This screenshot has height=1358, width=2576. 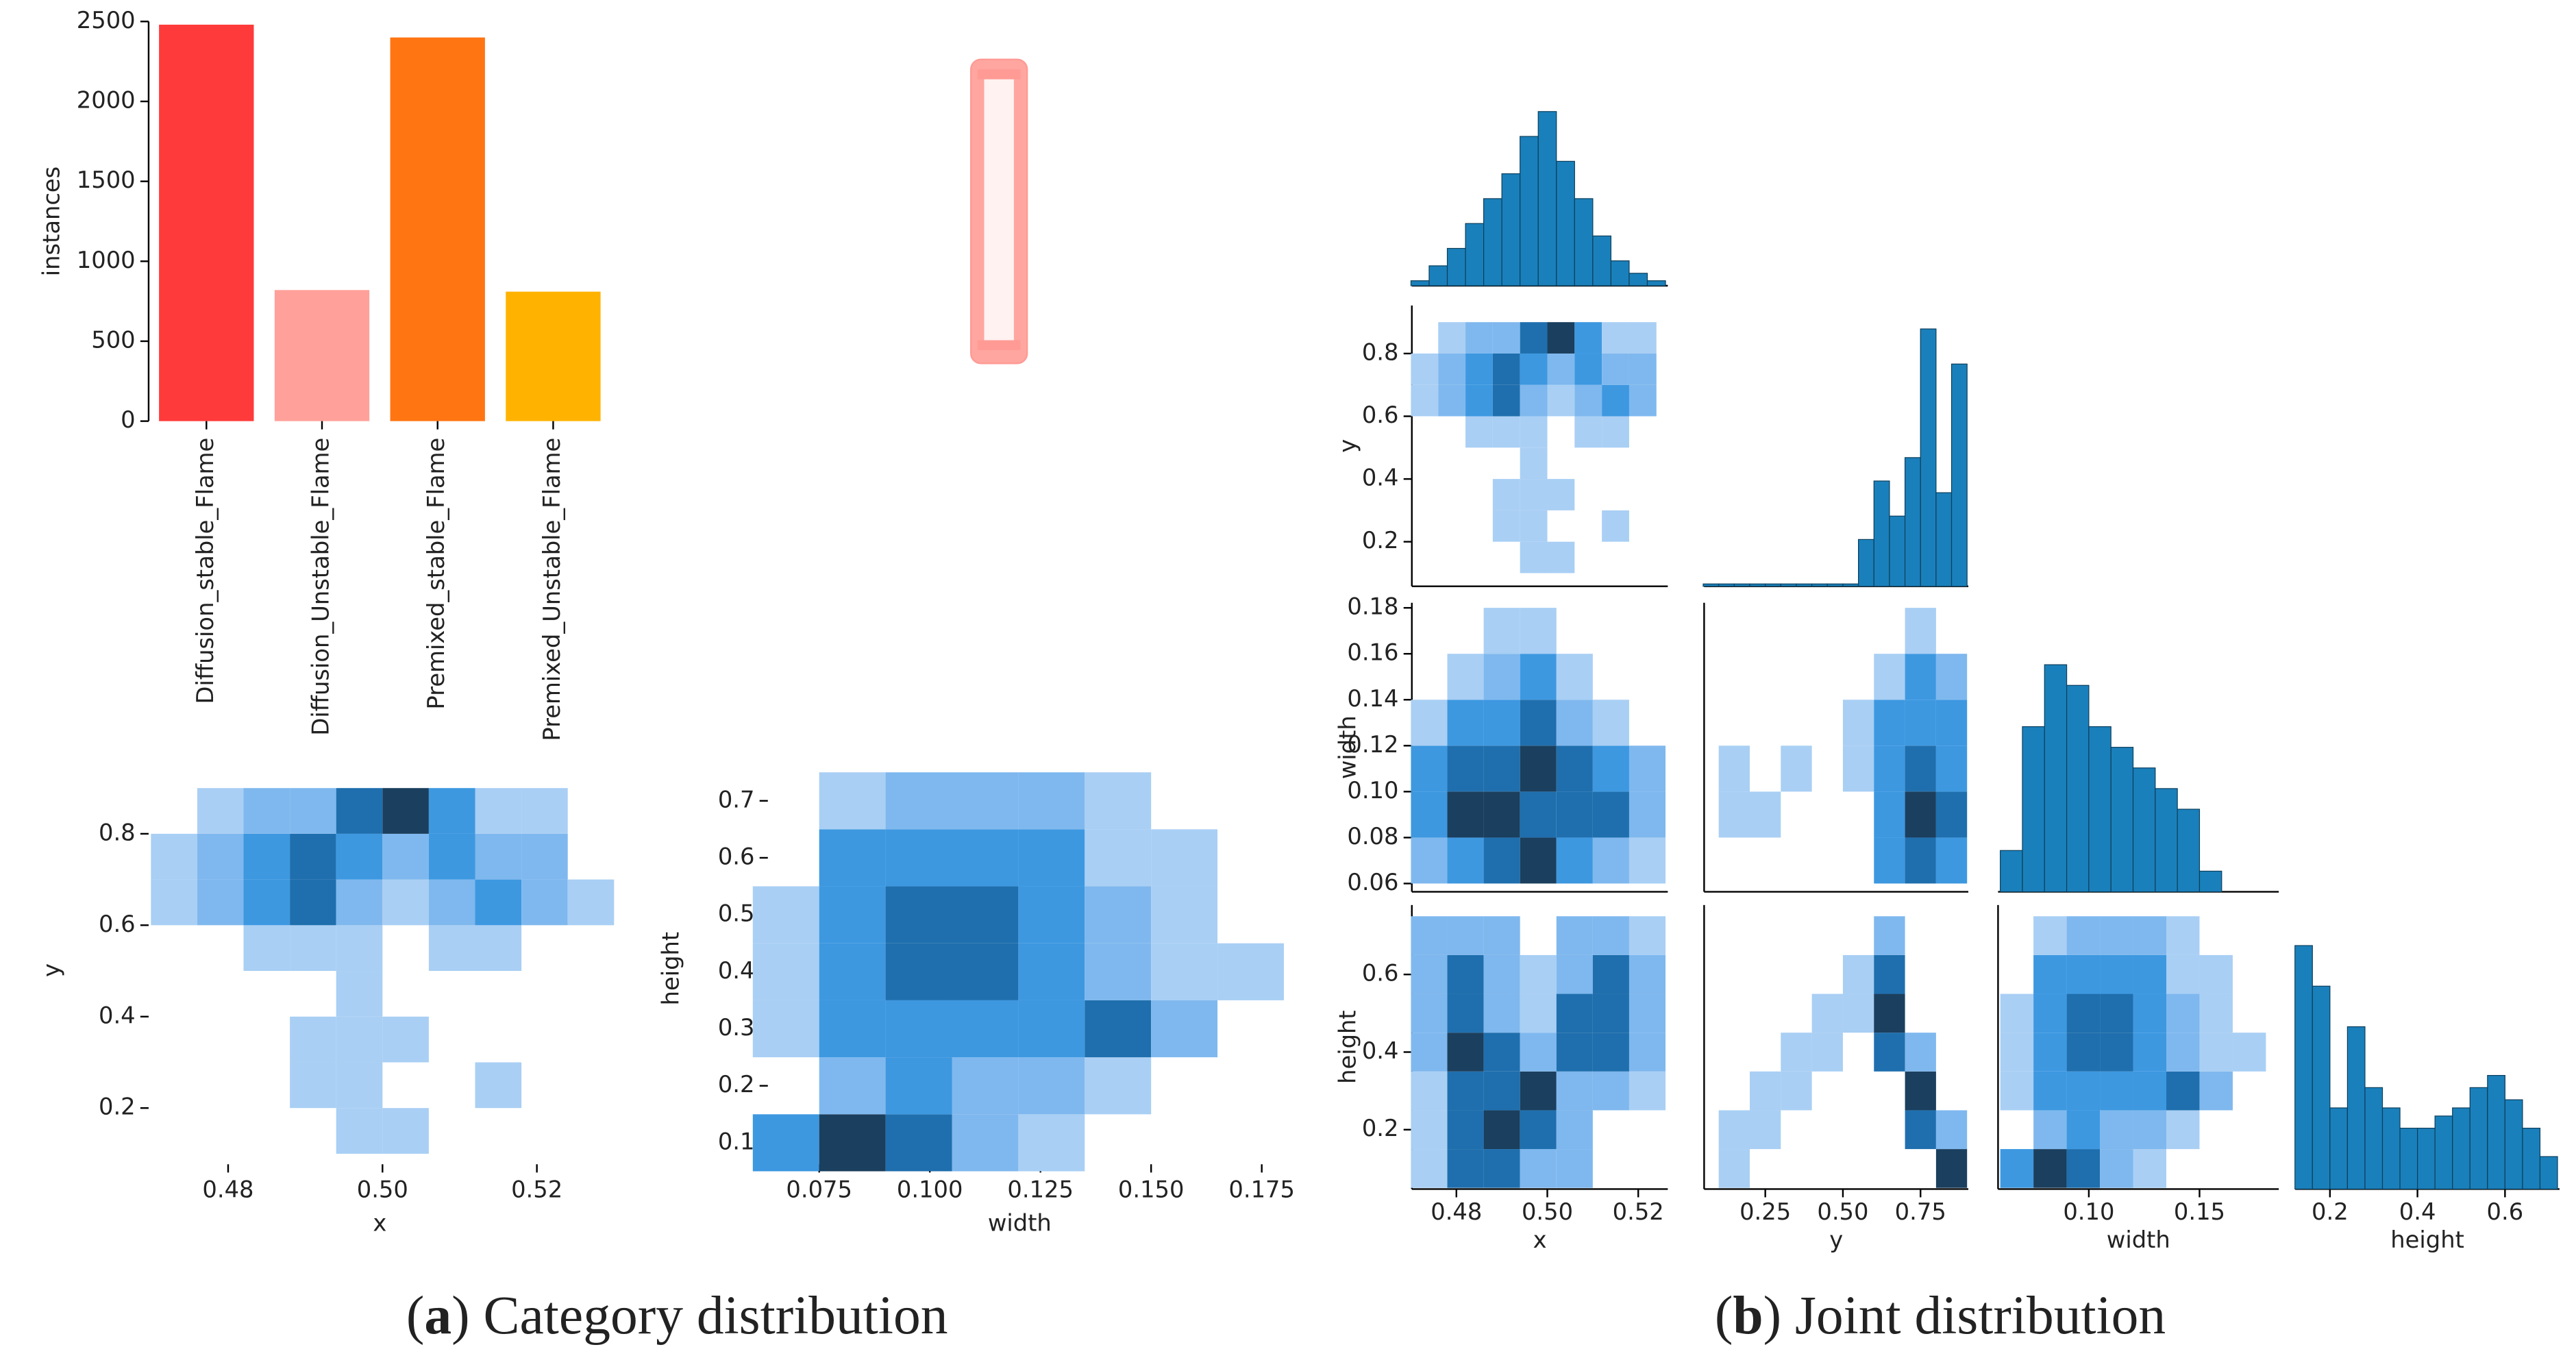 I want to click on x-tick-label: 0.25, so click(x=1765, y=1211).